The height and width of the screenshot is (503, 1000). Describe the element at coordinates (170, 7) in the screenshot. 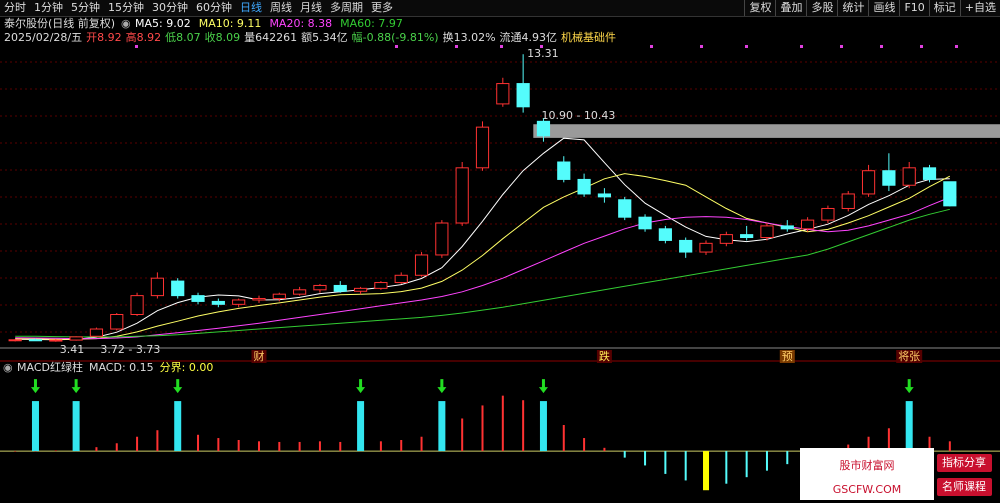

I see `period-tab: 30分钟` at that location.